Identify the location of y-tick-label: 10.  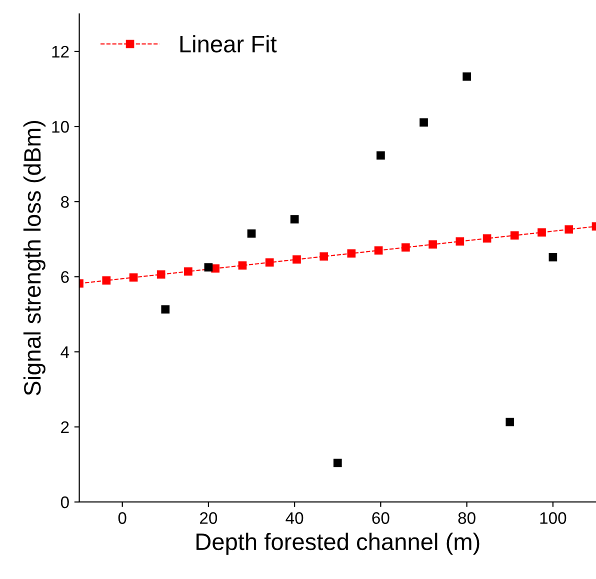
(60, 126).